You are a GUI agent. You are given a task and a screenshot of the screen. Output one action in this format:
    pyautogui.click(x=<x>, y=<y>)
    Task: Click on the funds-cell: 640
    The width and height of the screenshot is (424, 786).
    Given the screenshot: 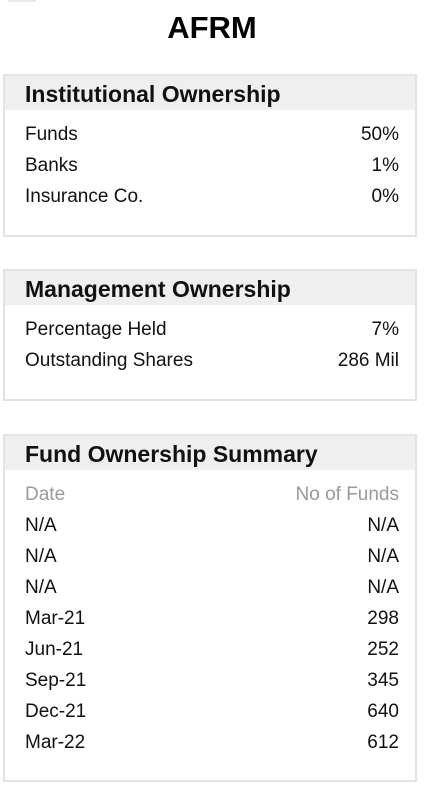 What is the action you would take?
    pyautogui.click(x=383, y=711)
    